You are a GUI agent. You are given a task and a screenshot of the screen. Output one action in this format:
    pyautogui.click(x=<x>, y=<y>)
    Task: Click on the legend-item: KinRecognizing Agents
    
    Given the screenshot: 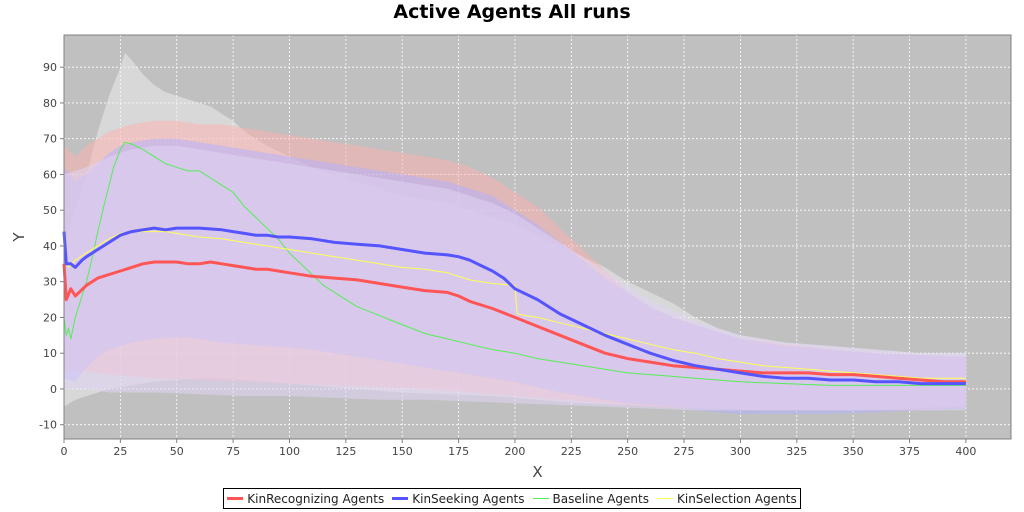 What is the action you would take?
    pyautogui.click(x=305, y=499)
    